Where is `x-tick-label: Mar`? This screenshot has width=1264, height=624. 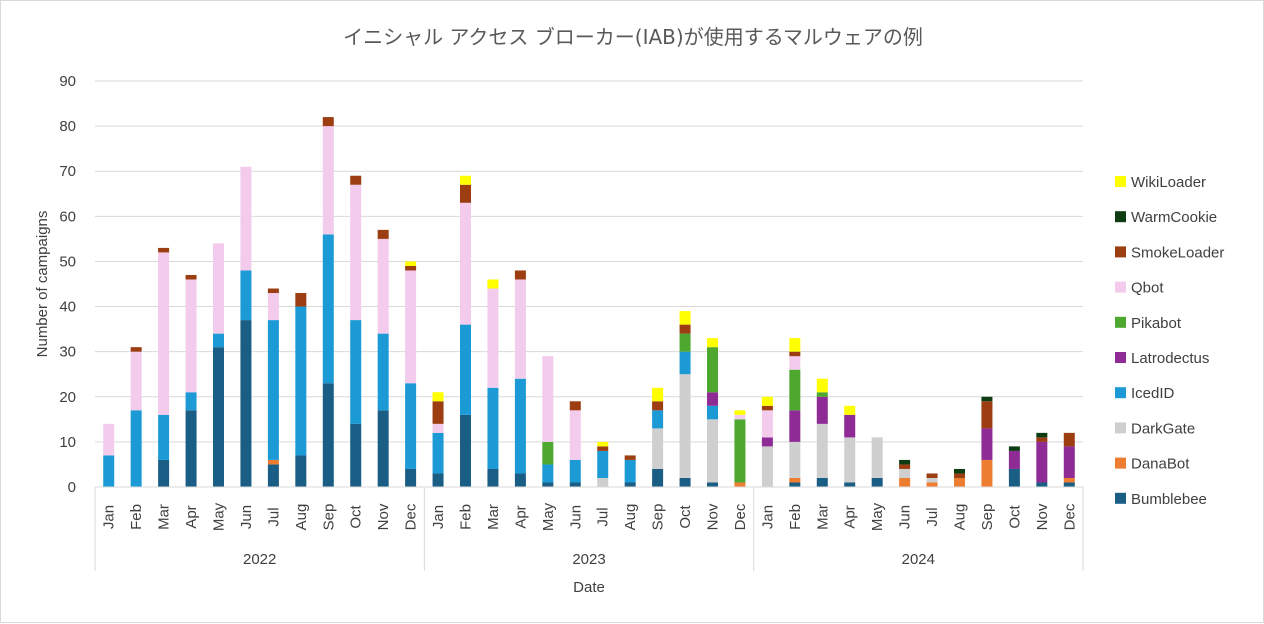 x-tick-label: Mar is located at coordinates (822, 517).